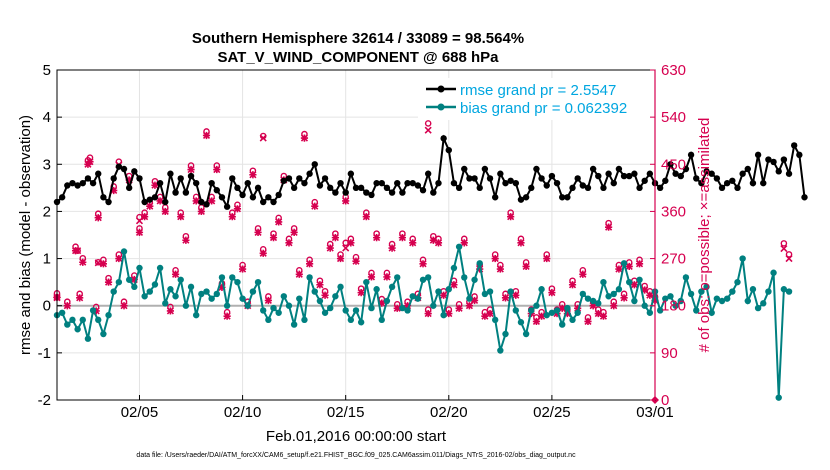 The width and height of the screenshot is (830, 470). I want to click on y2-tick-label: 630, so click(673, 70).